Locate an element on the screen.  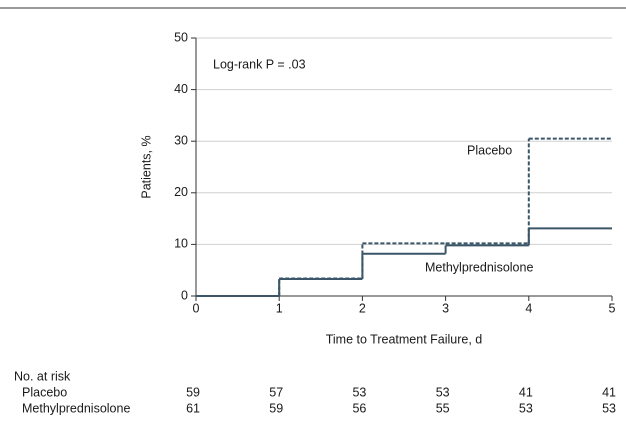
y-tick-label: 50 is located at coordinates (181, 37).